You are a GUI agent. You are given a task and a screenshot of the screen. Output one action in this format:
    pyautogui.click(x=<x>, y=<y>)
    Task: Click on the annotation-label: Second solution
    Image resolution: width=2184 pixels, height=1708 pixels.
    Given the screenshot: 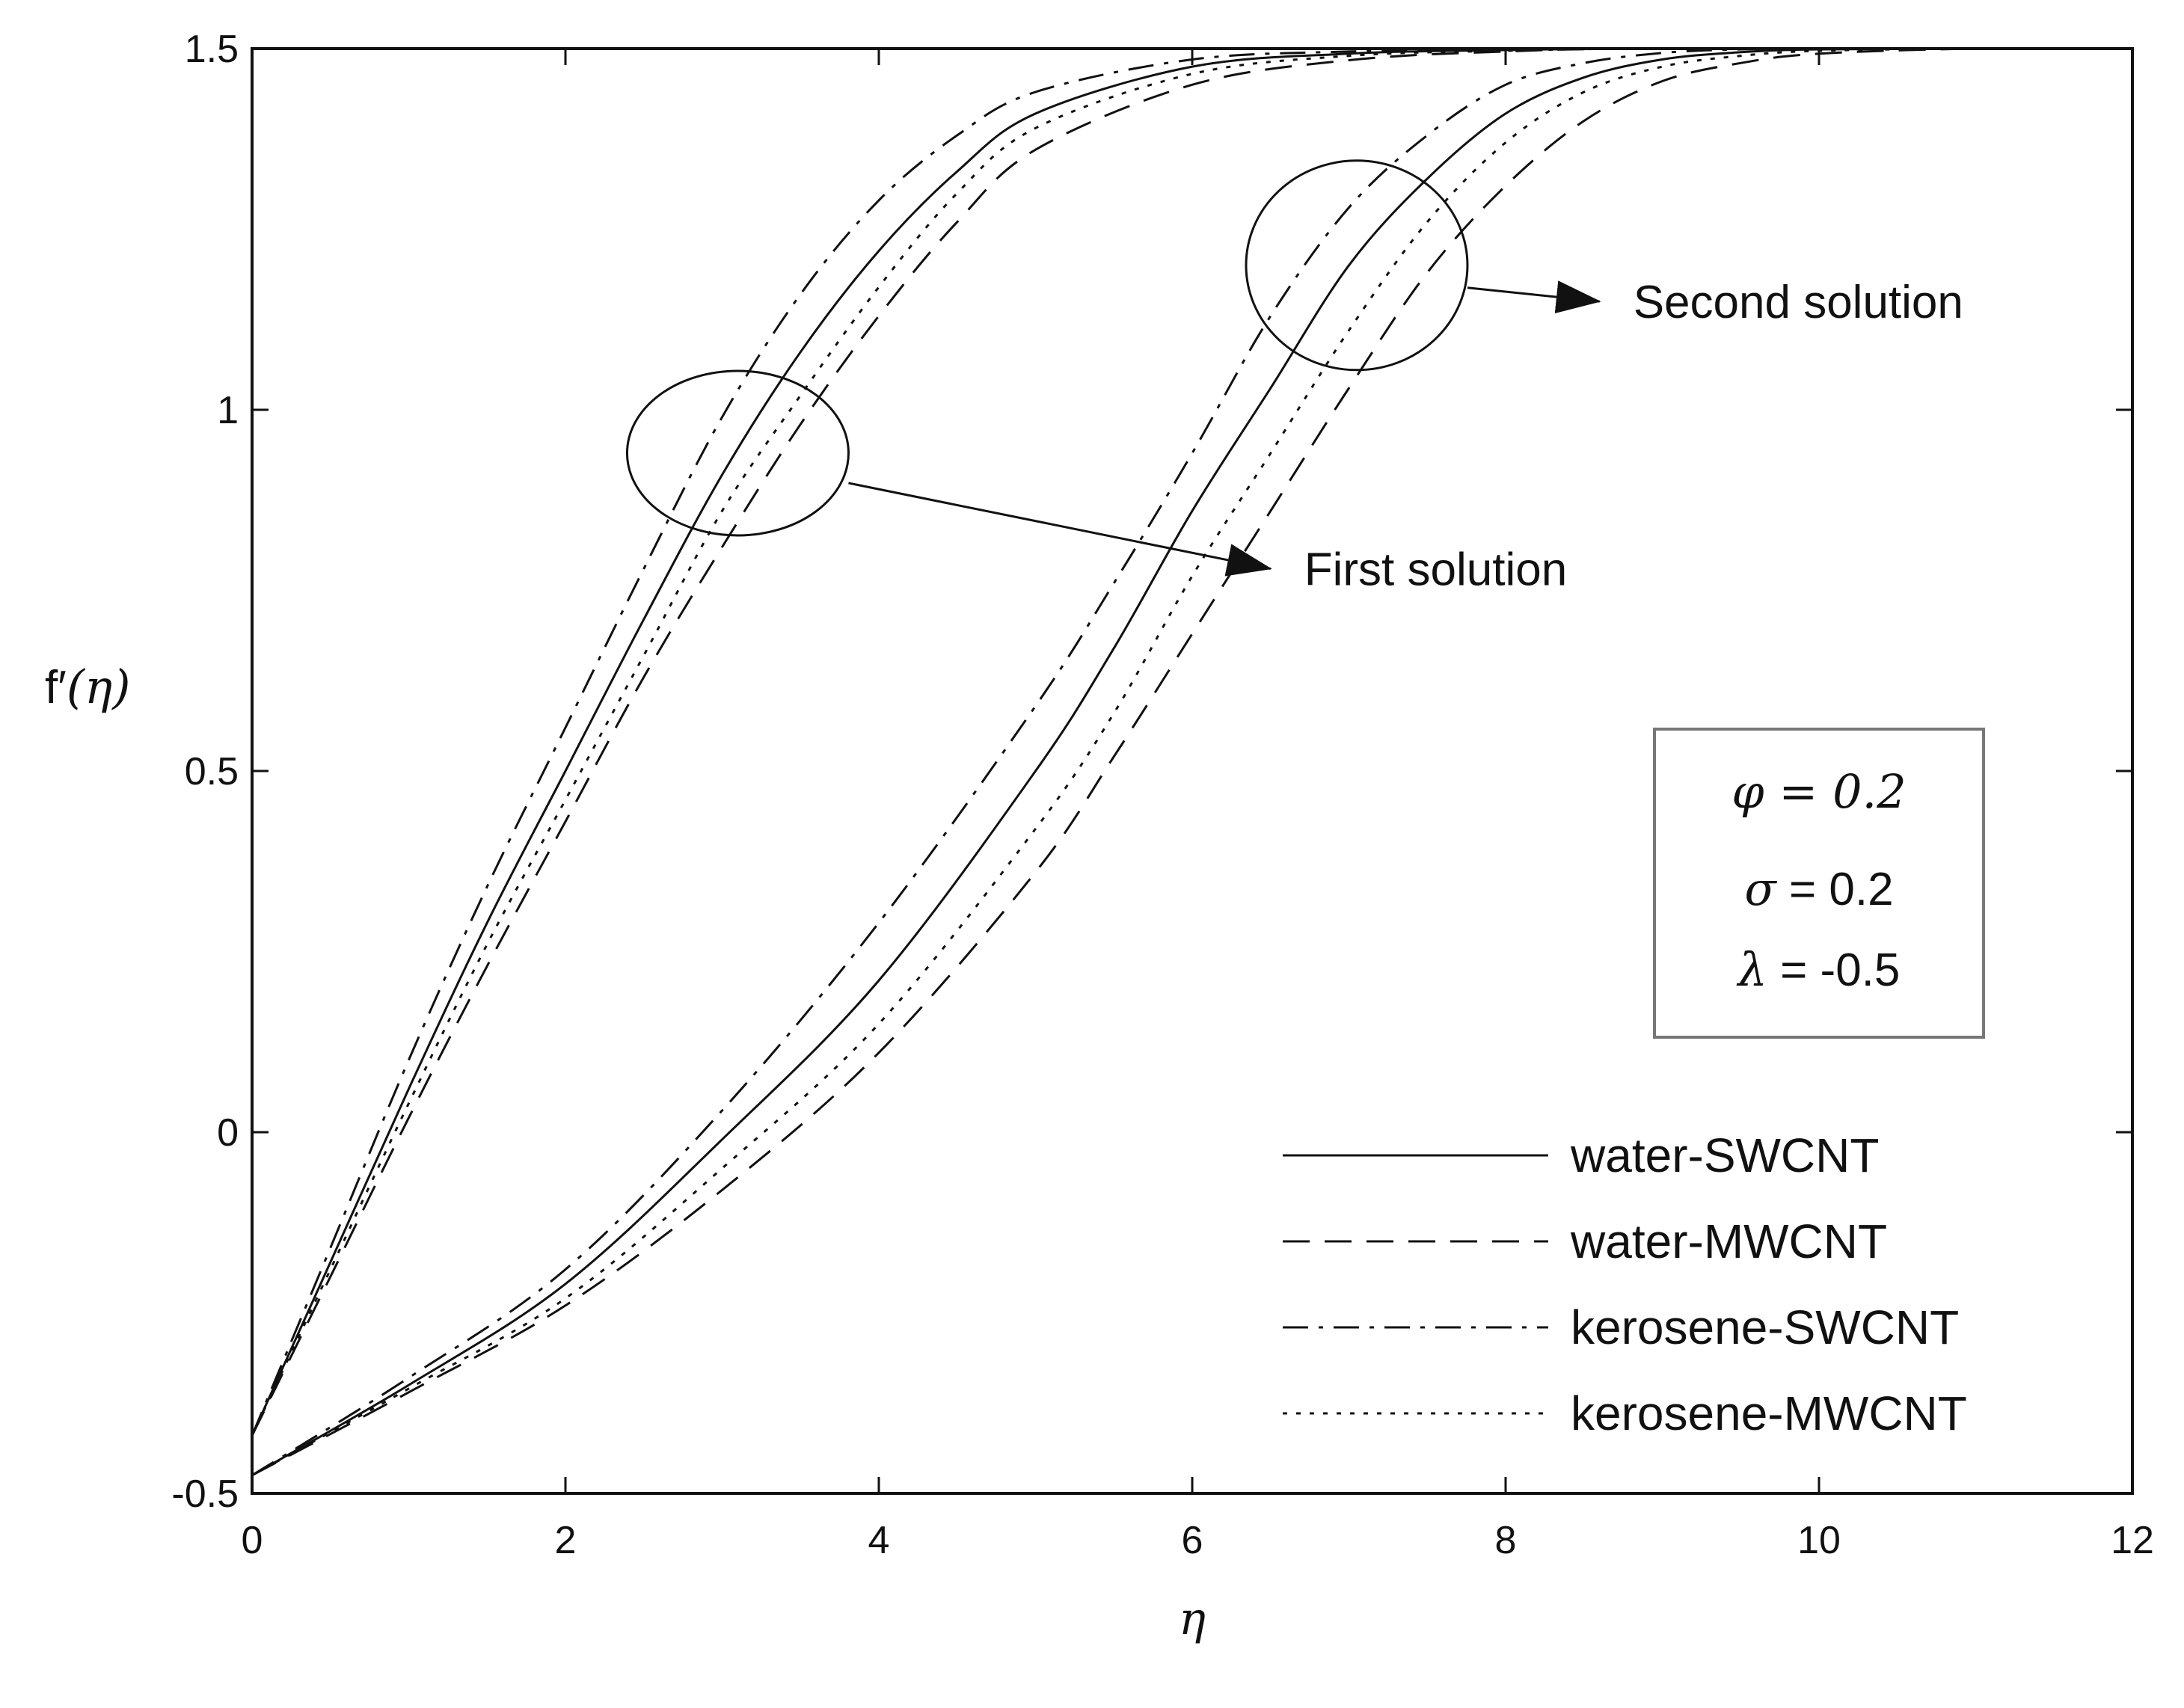 What is the action you would take?
    pyautogui.click(x=1798, y=302)
    